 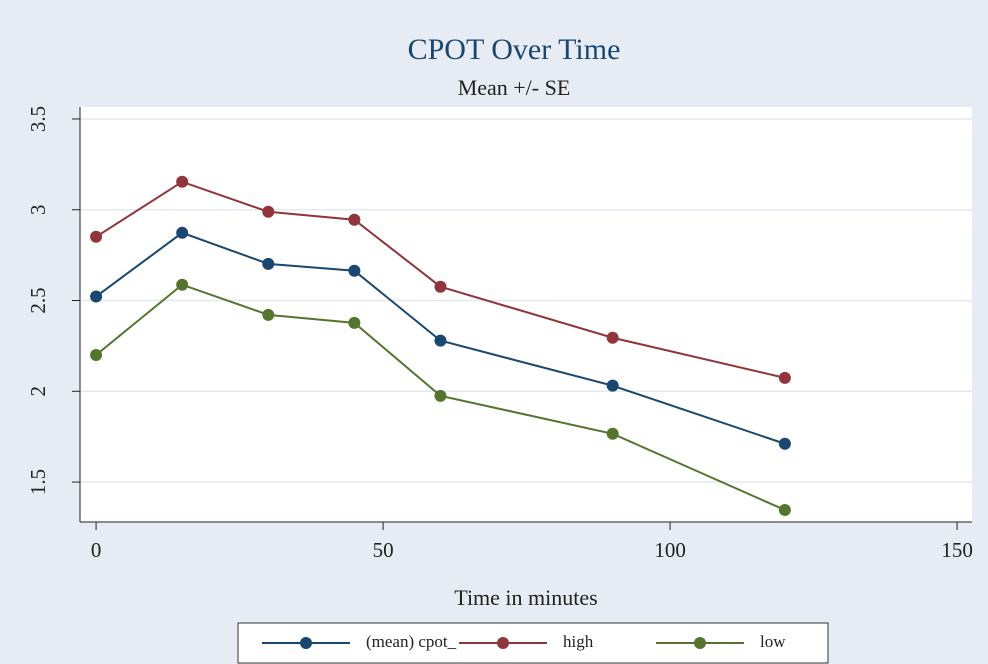 I want to click on x-axis-label: Time in minutes, so click(x=525, y=597).